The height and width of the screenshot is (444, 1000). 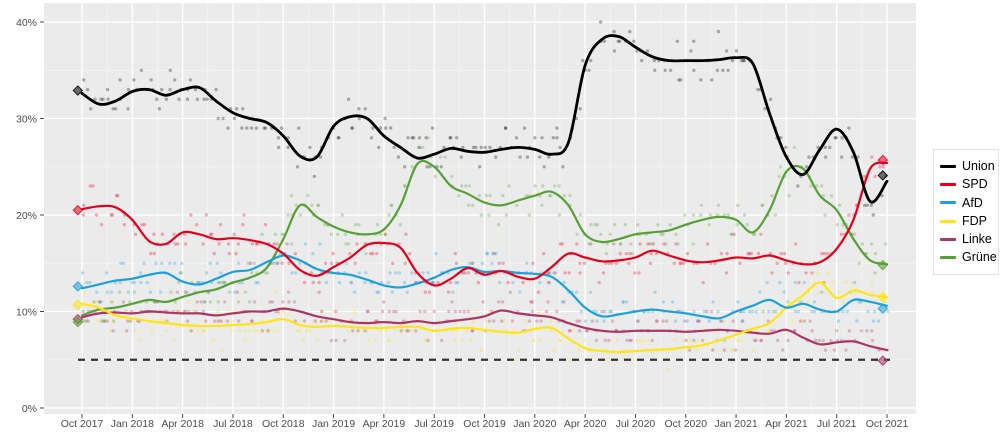 What do you see at coordinates (636, 424) in the screenshot?
I see `x-tick-label: Jul 2020` at bounding box center [636, 424].